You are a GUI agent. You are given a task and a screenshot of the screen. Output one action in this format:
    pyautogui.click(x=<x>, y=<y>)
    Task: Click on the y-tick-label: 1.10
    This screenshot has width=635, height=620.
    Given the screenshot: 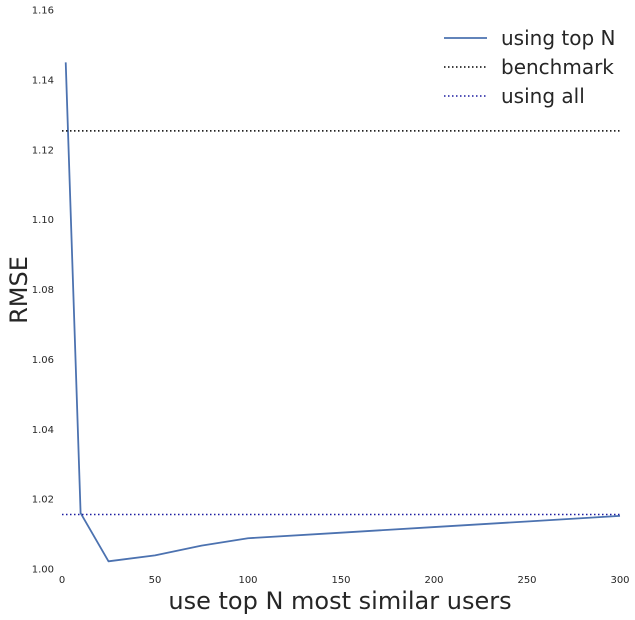 What is the action you would take?
    pyautogui.click(x=43, y=220)
    